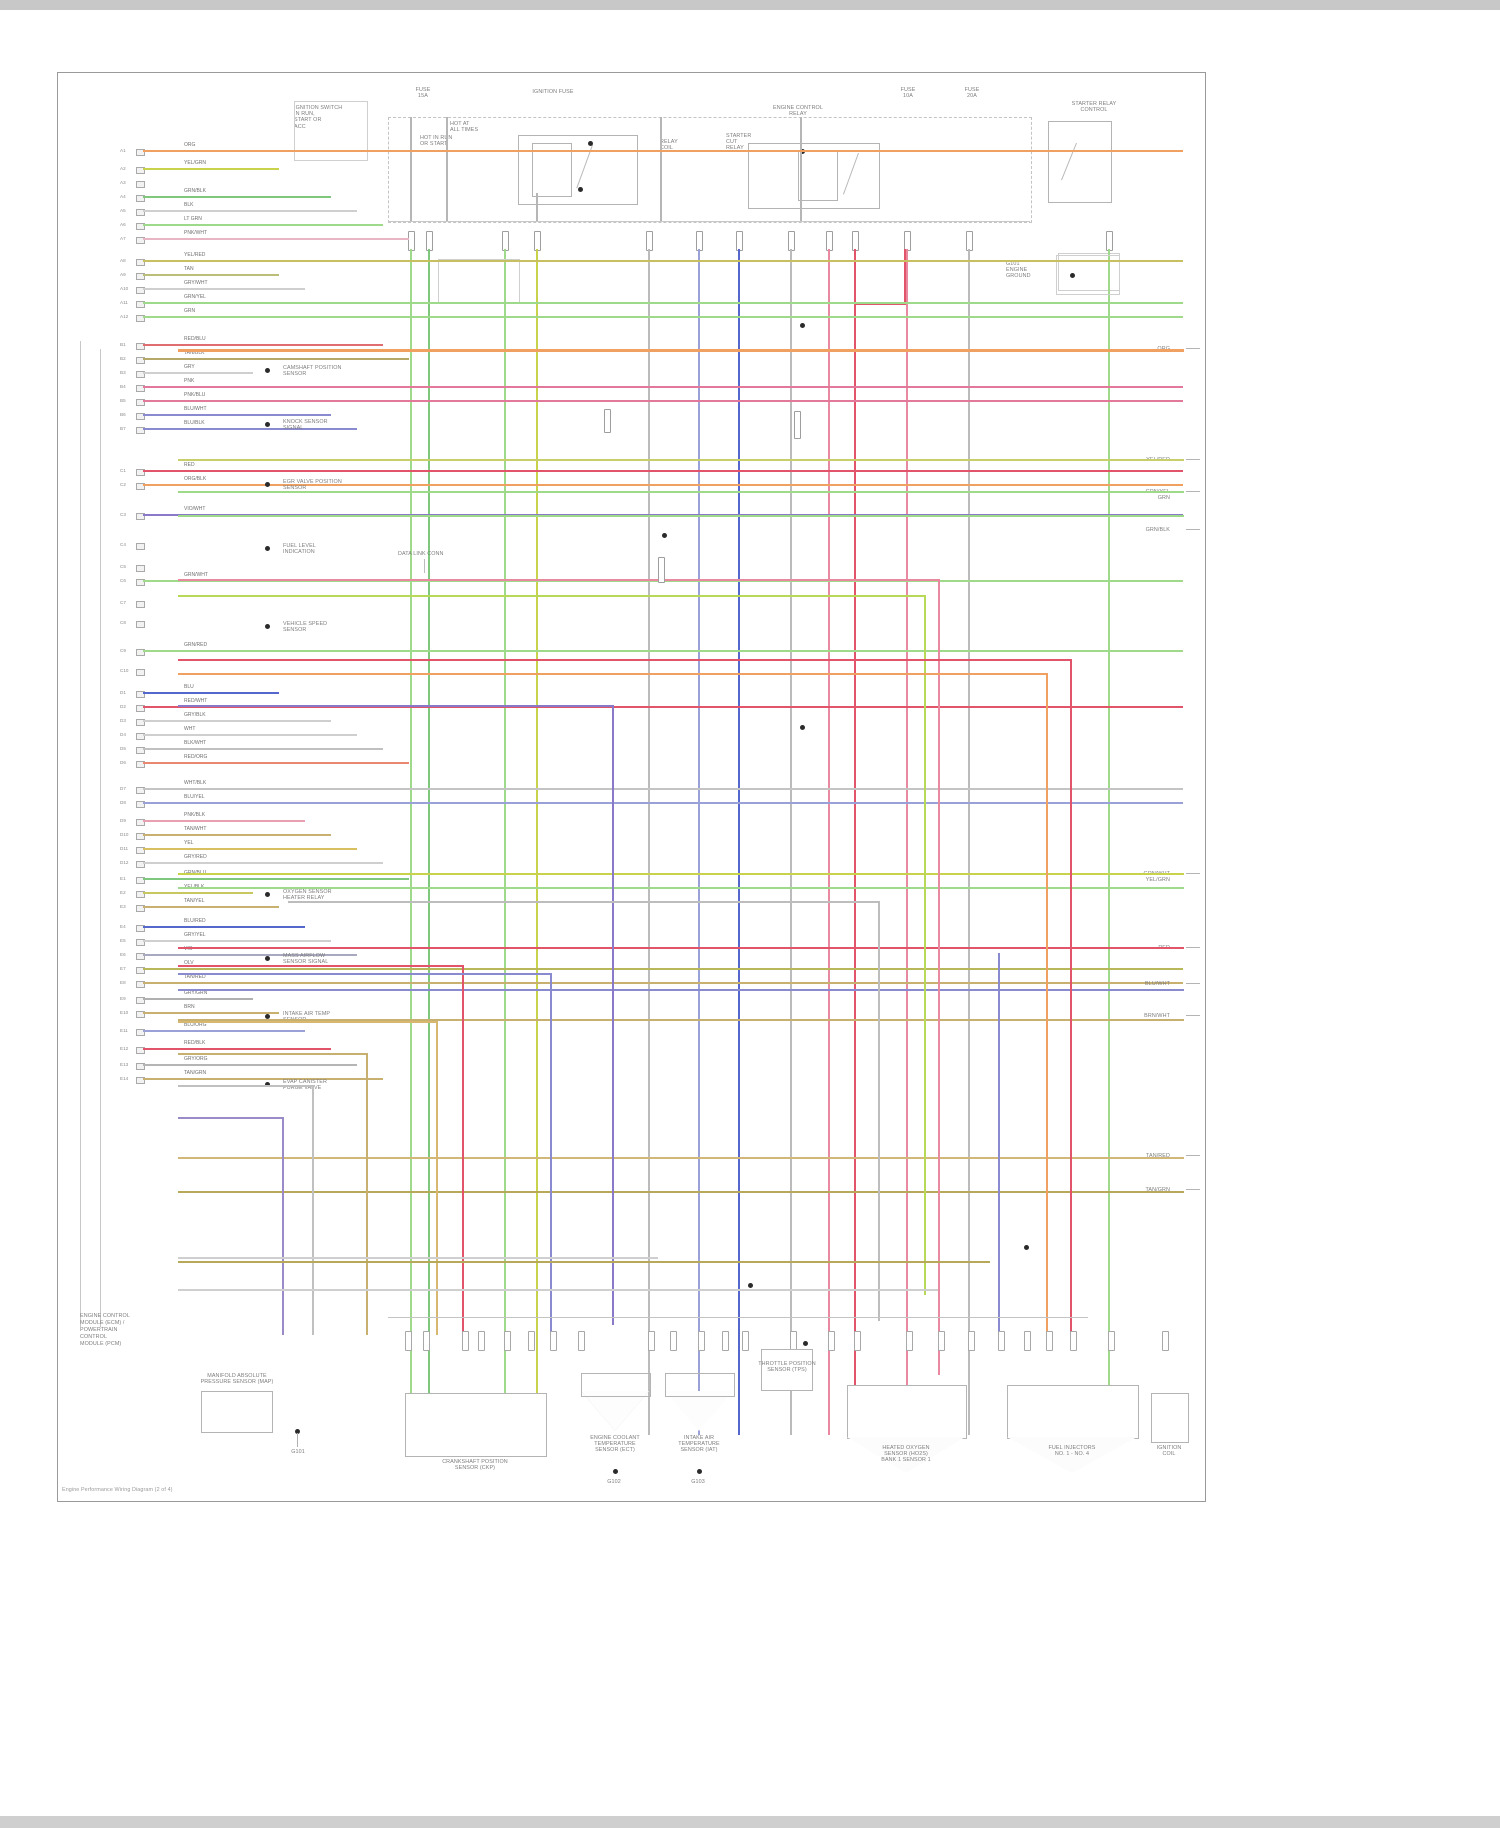 This screenshot has width=1500, height=1828. Describe the element at coordinates (123, 544) in the screenshot. I see `ecm-pin-number-c4: C4` at that location.